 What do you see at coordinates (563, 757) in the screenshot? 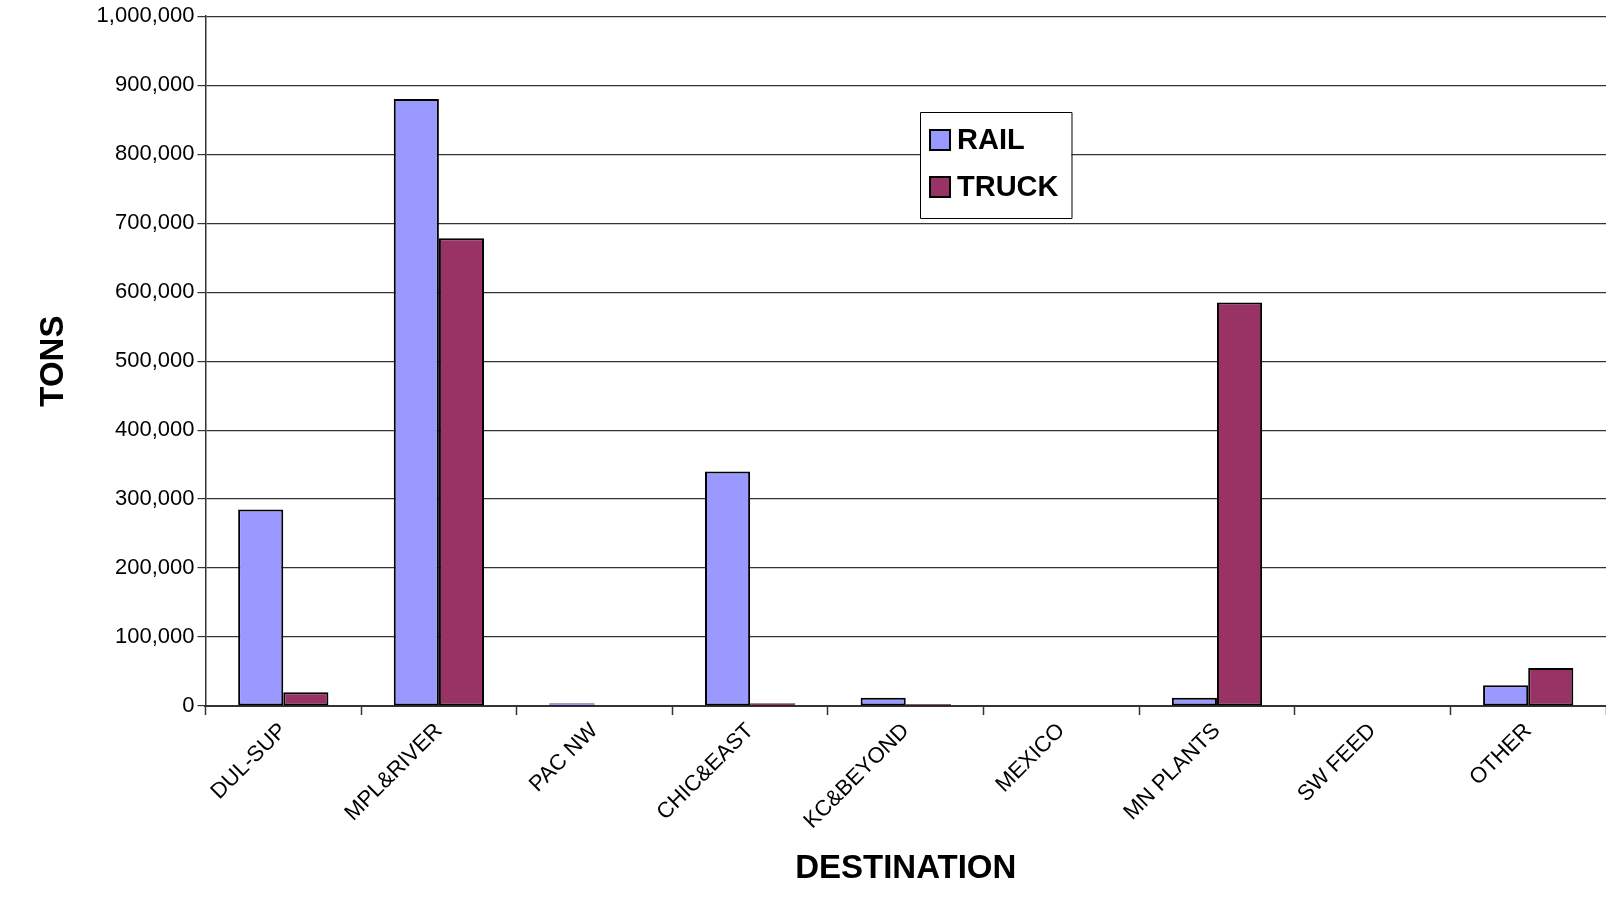
I see `x-tick-label: PAC NW` at bounding box center [563, 757].